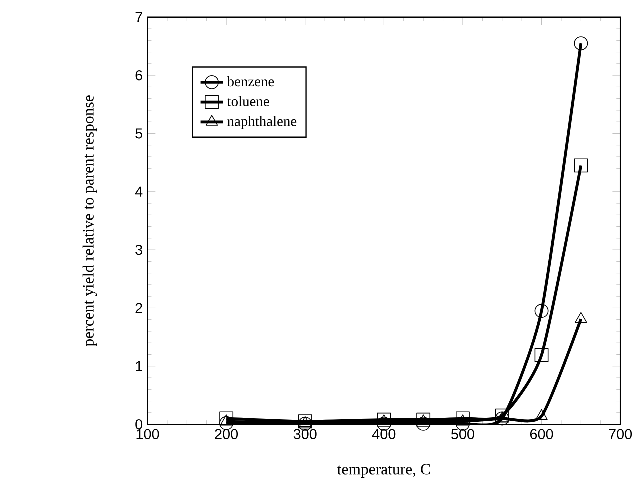  I want to click on x-tick-label: 700, so click(620, 434).